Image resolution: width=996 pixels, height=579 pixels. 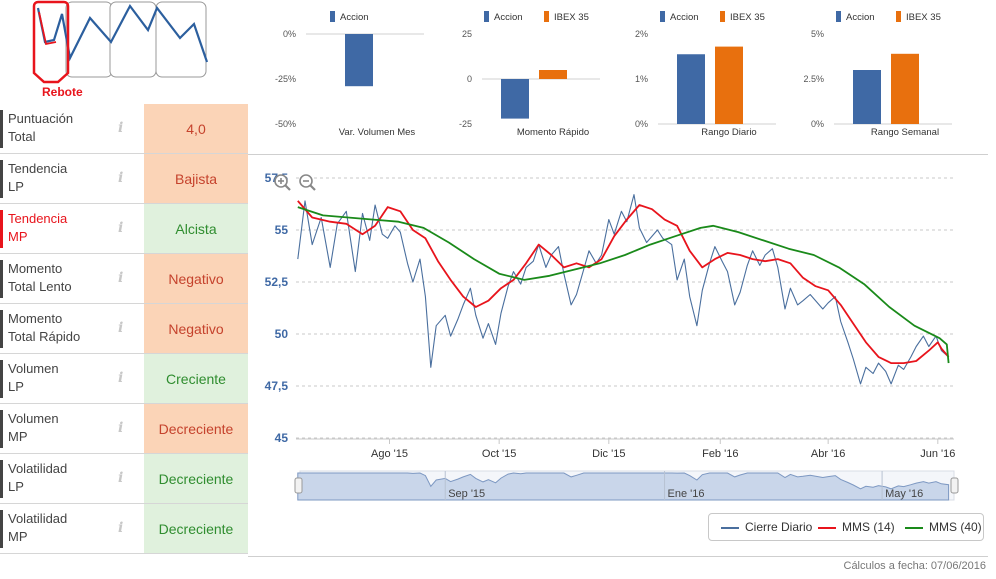 I want to click on navigator-tick-label: Sep '15, so click(x=466, y=494).